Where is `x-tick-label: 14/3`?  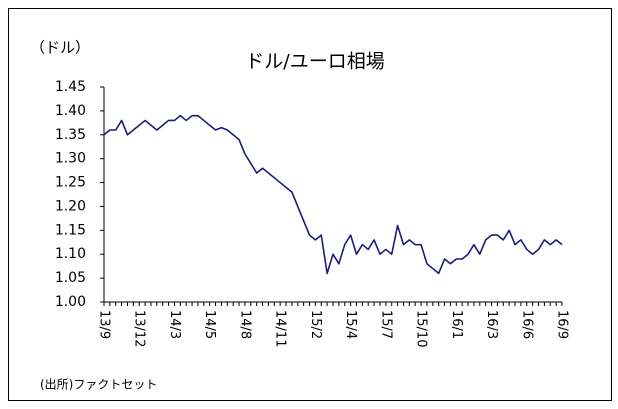
x-tick-label: 14/3 is located at coordinates (174, 324).